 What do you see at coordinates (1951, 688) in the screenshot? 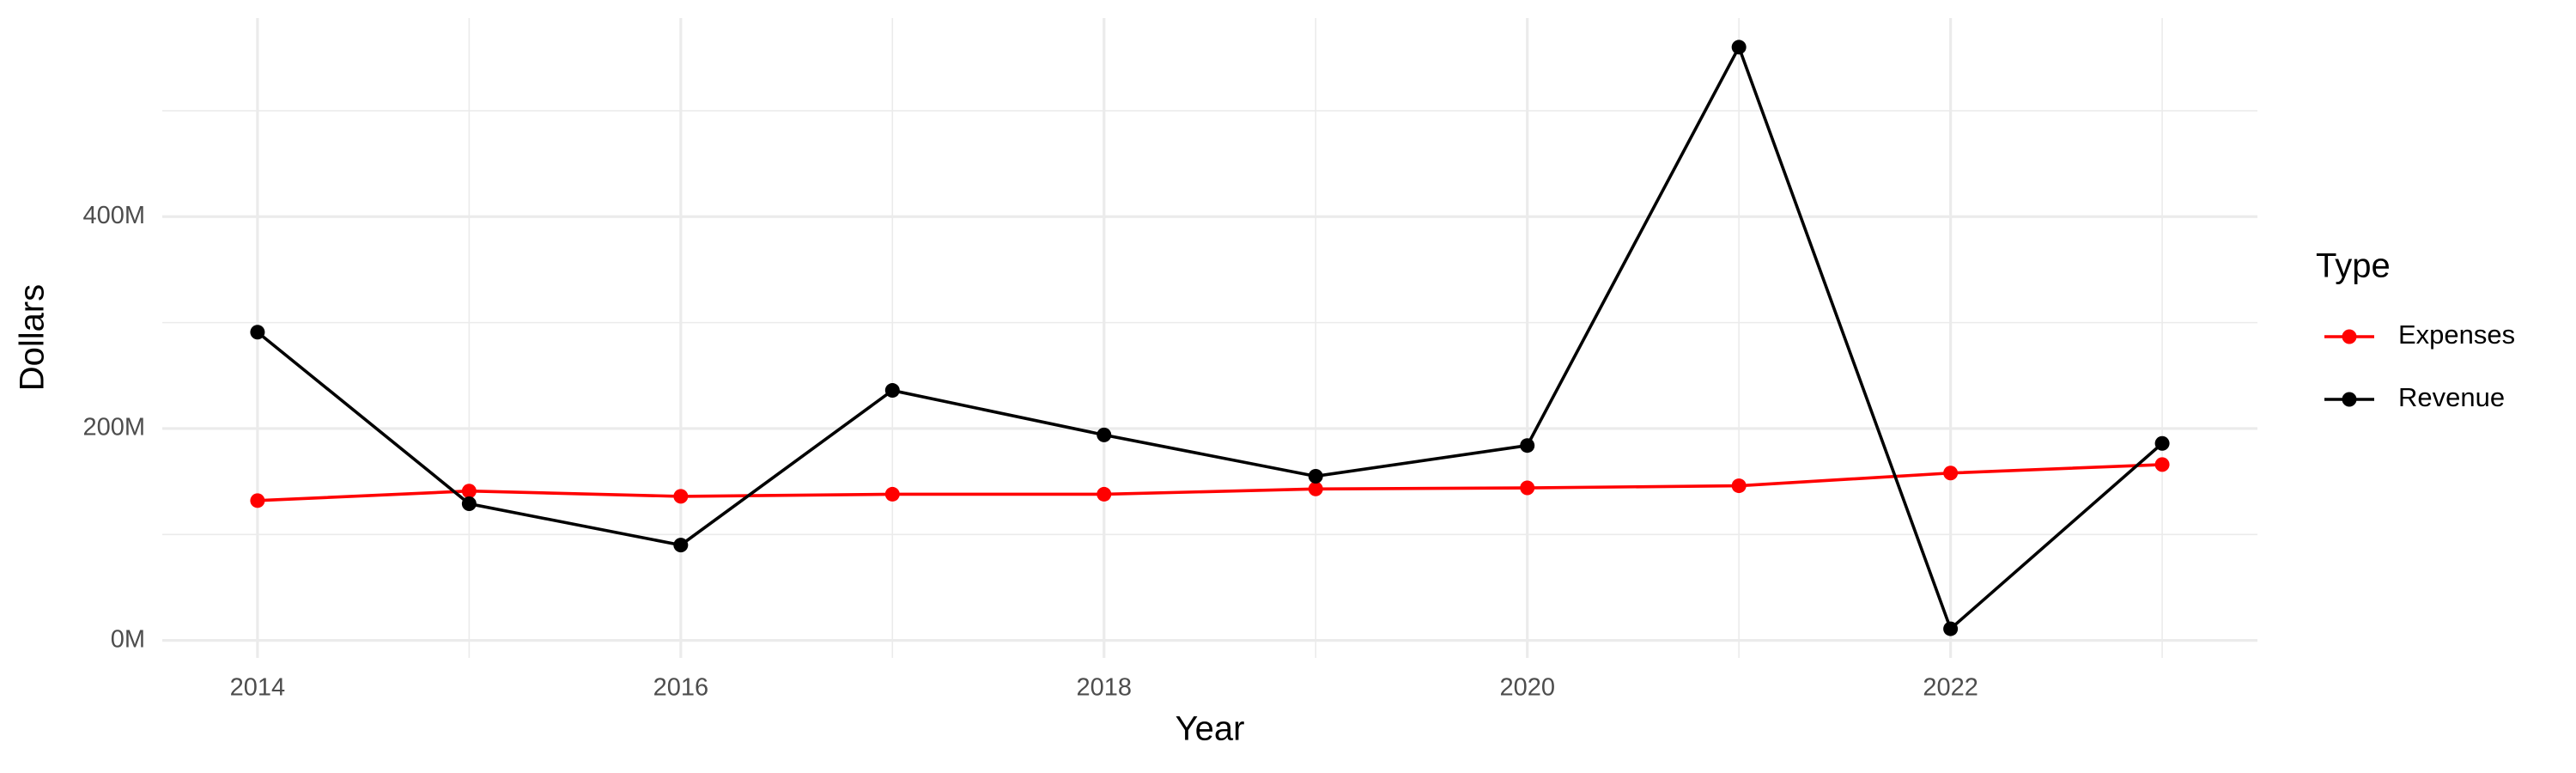
I see `x-tick-label: 2022` at bounding box center [1951, 688].